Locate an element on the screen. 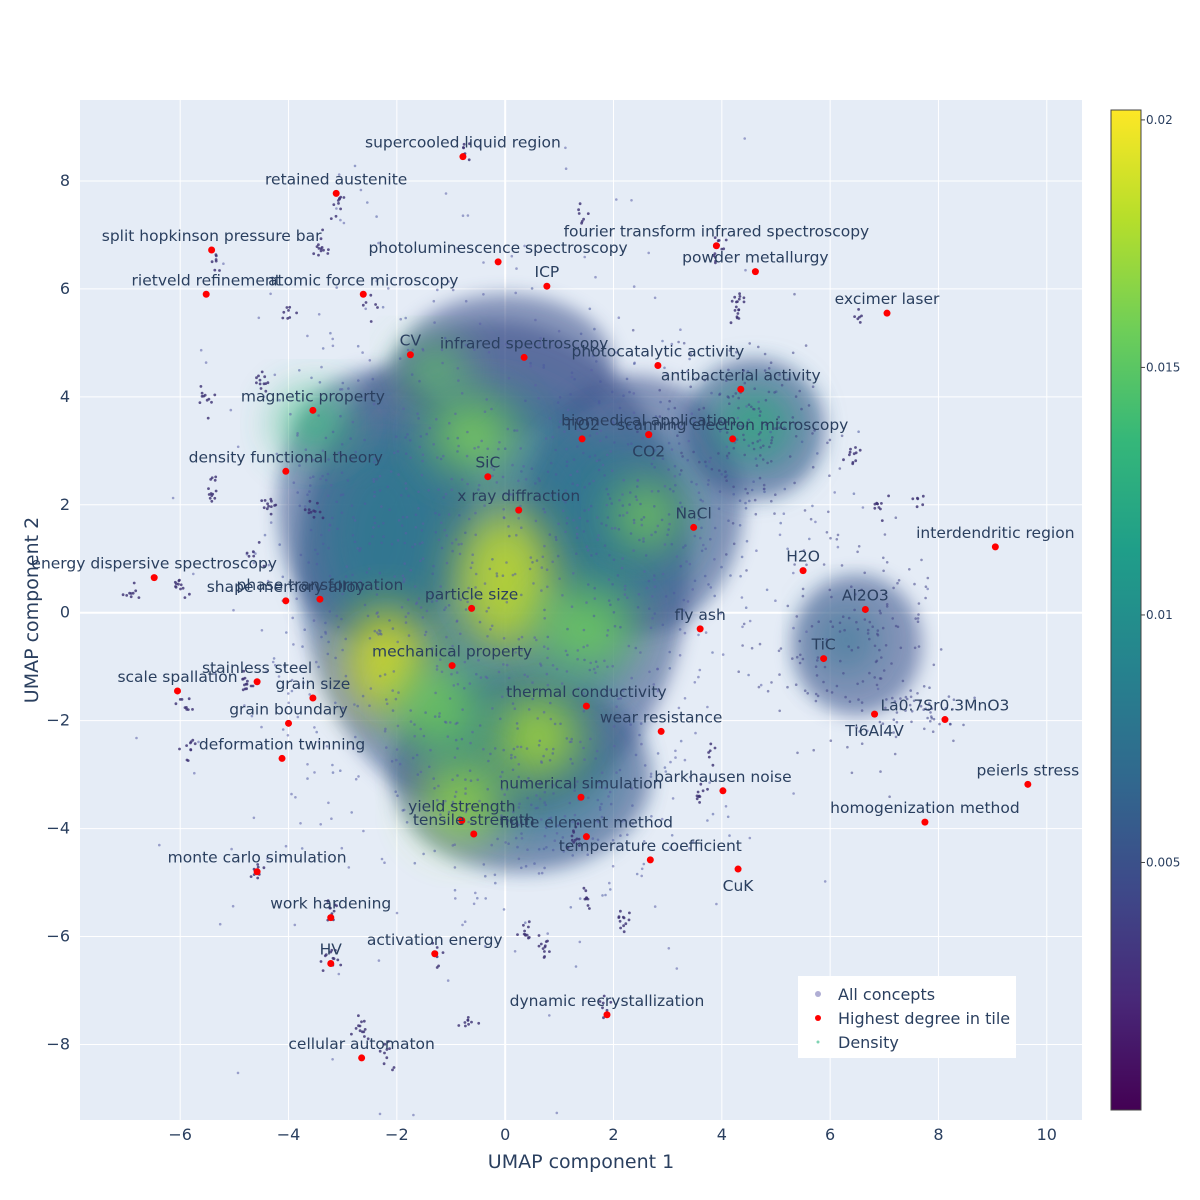 Image resolution: width=1200 pixels, height=1200 pixels. highlight-label: photoluminescence spectroscopy is located at coordinates (498, 248).